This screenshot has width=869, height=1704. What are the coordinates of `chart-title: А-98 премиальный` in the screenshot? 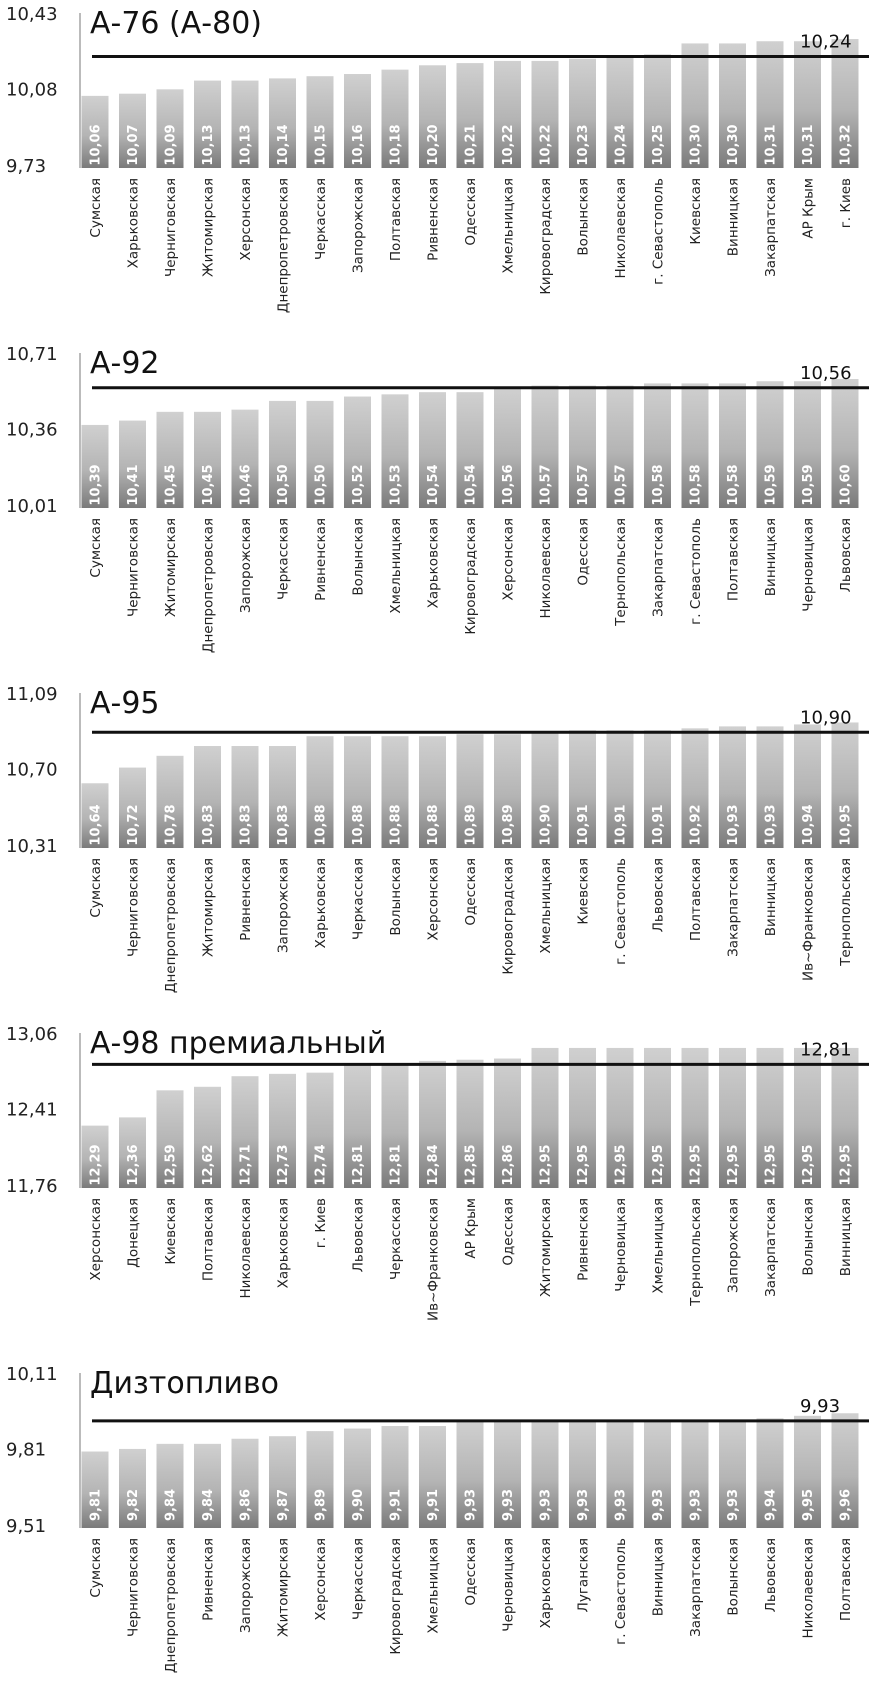 It's located at (238, 1043).